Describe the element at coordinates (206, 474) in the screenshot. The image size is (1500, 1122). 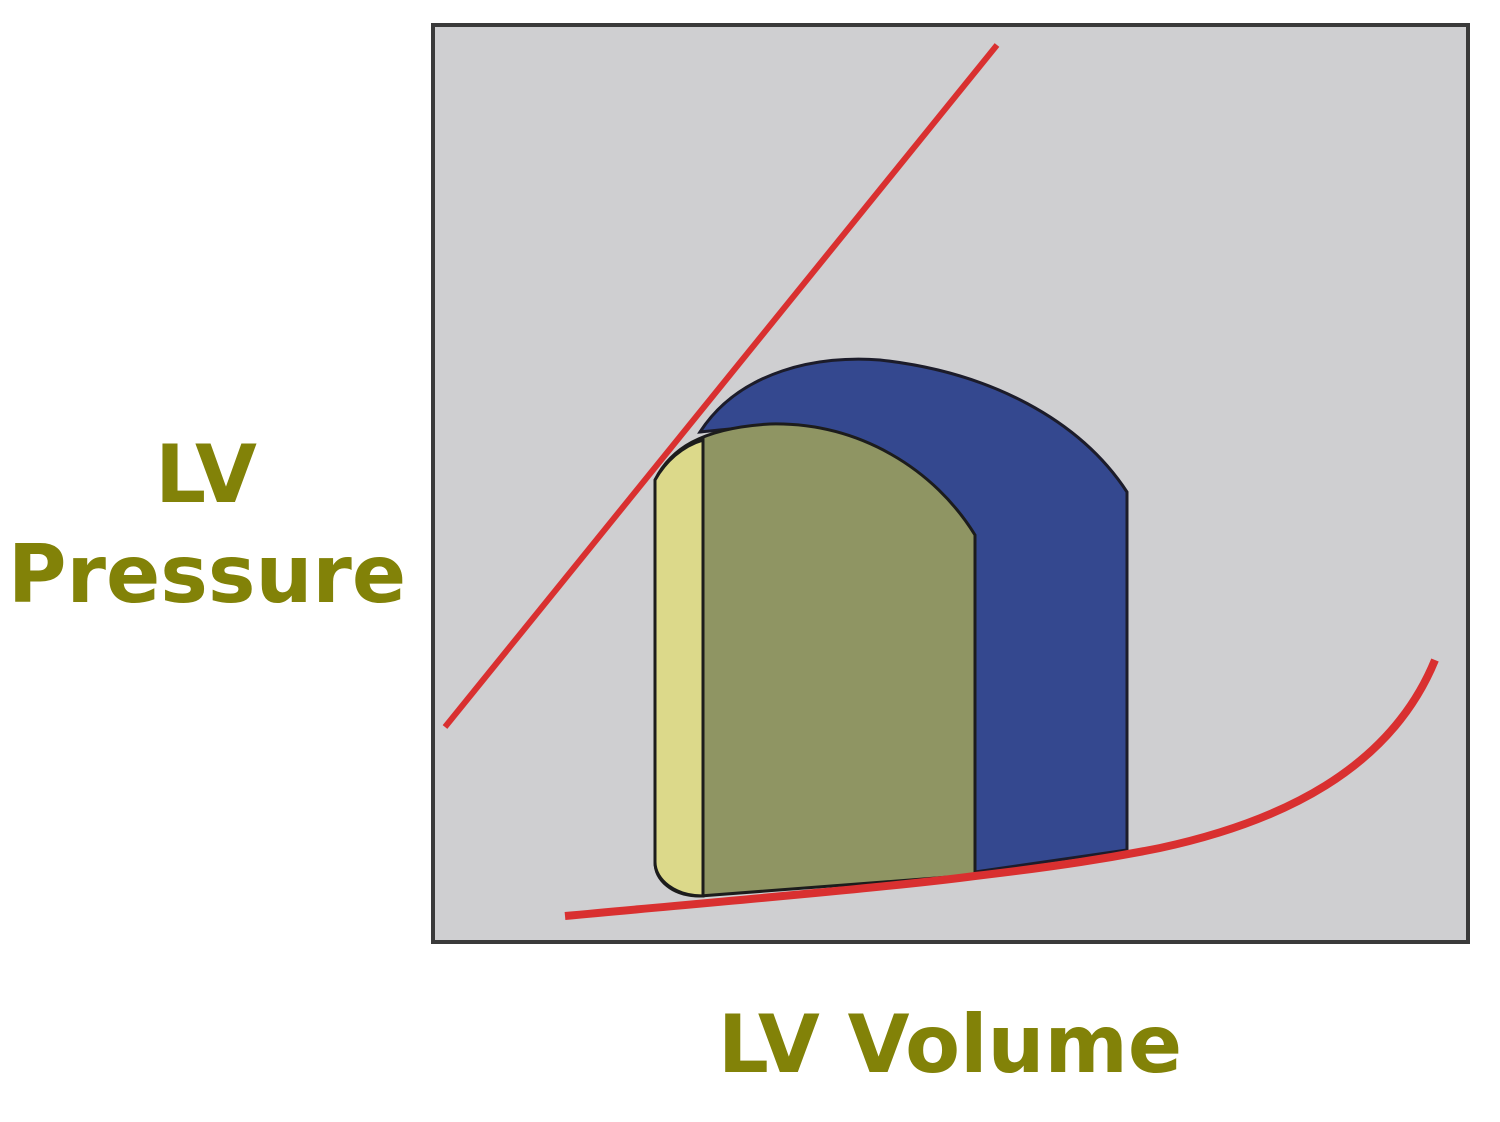
I see `y-label-line: LV` at that location.